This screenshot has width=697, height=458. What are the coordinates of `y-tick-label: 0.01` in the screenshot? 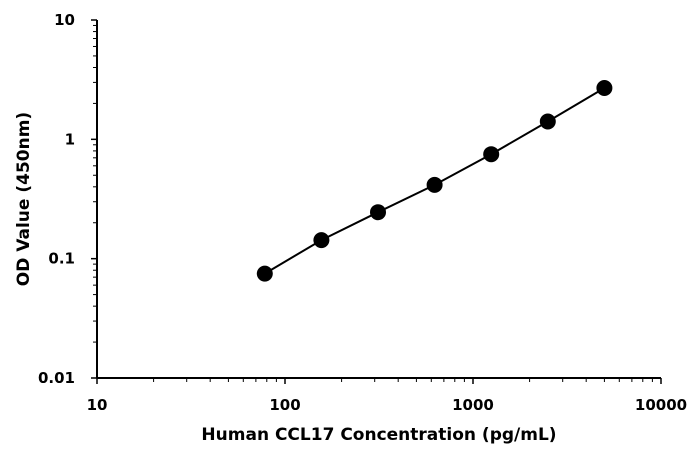 It's located at (56, 378).